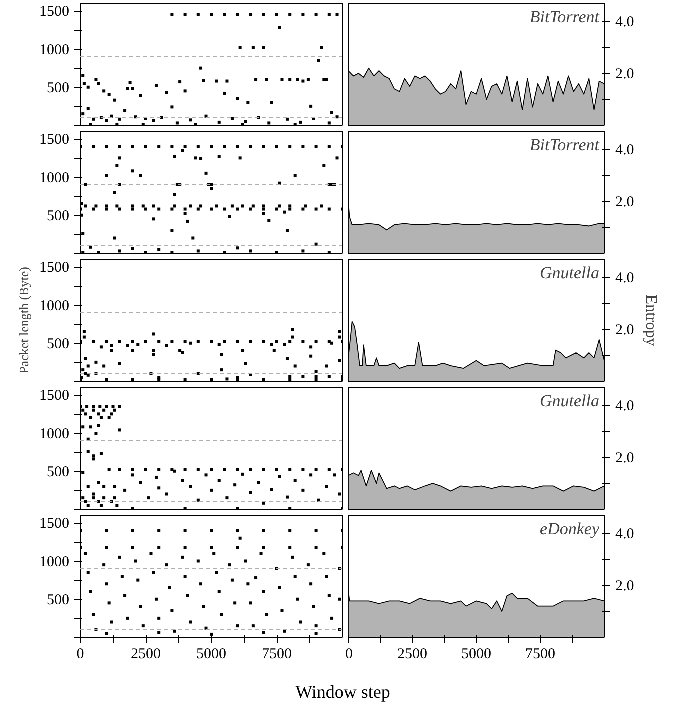 The image size is (676, 715). What do you see at coordinates (343, 692) in the screenshot?
I see `x-axis-title: Window step` at bounding box center [343, 692].